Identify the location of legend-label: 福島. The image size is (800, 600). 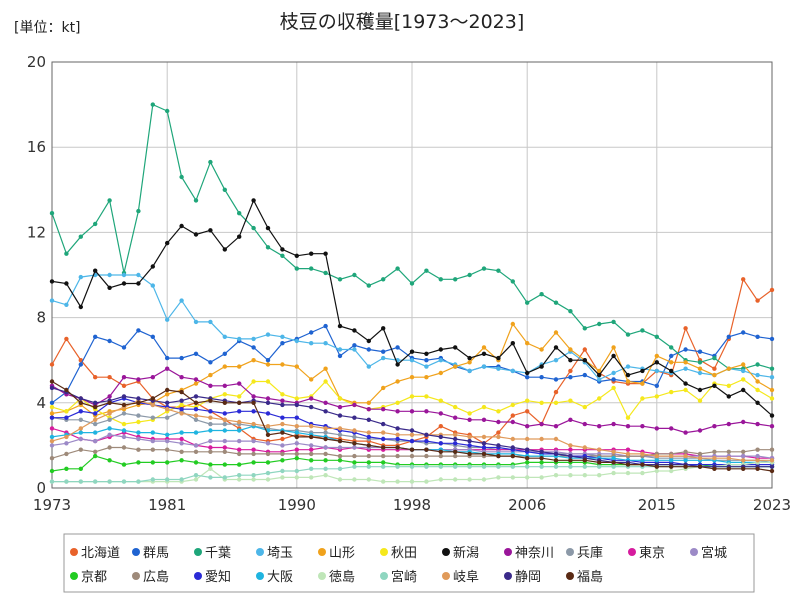
(590, 577).